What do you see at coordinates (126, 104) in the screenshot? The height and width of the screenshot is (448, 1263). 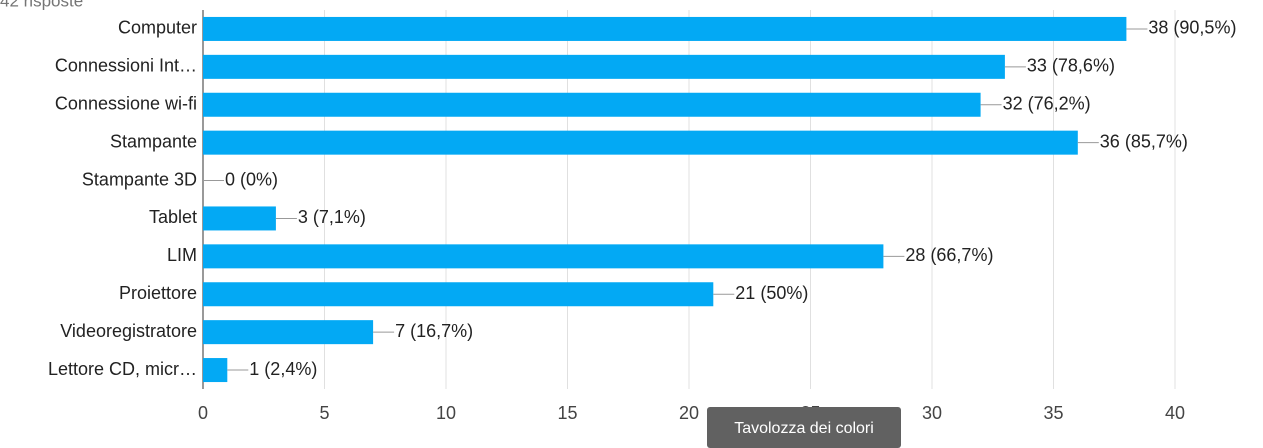 I see `y-tick-label: Connessione wi-fi` at bounding box center [126, 104].